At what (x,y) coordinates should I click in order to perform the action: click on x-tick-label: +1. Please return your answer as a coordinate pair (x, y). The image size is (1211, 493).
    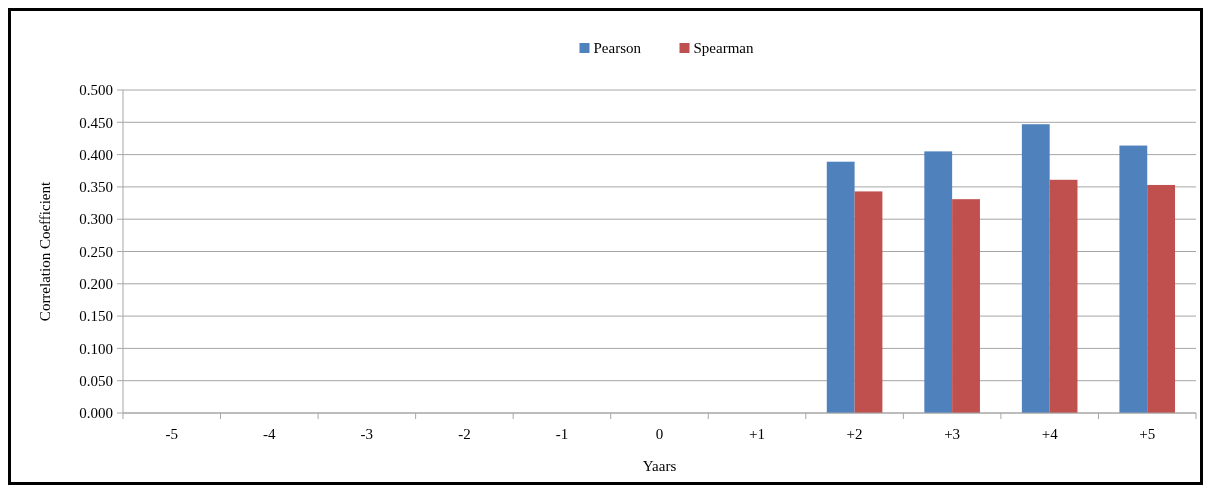
    Looking at the image, I should click on (757, 434).